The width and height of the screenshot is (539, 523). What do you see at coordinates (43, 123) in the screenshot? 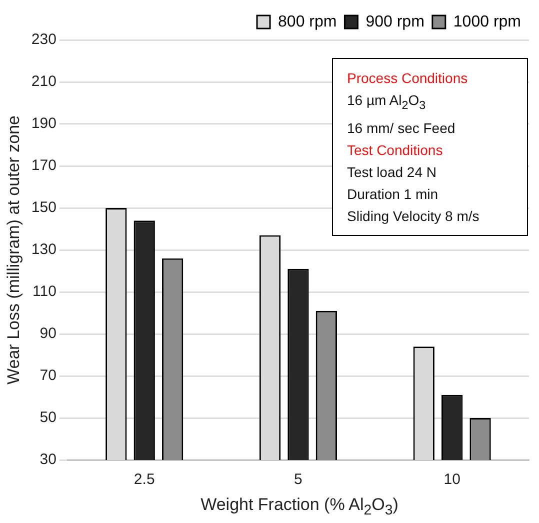
I see `y-tick-label: 190` at bounding box center [43, 123].